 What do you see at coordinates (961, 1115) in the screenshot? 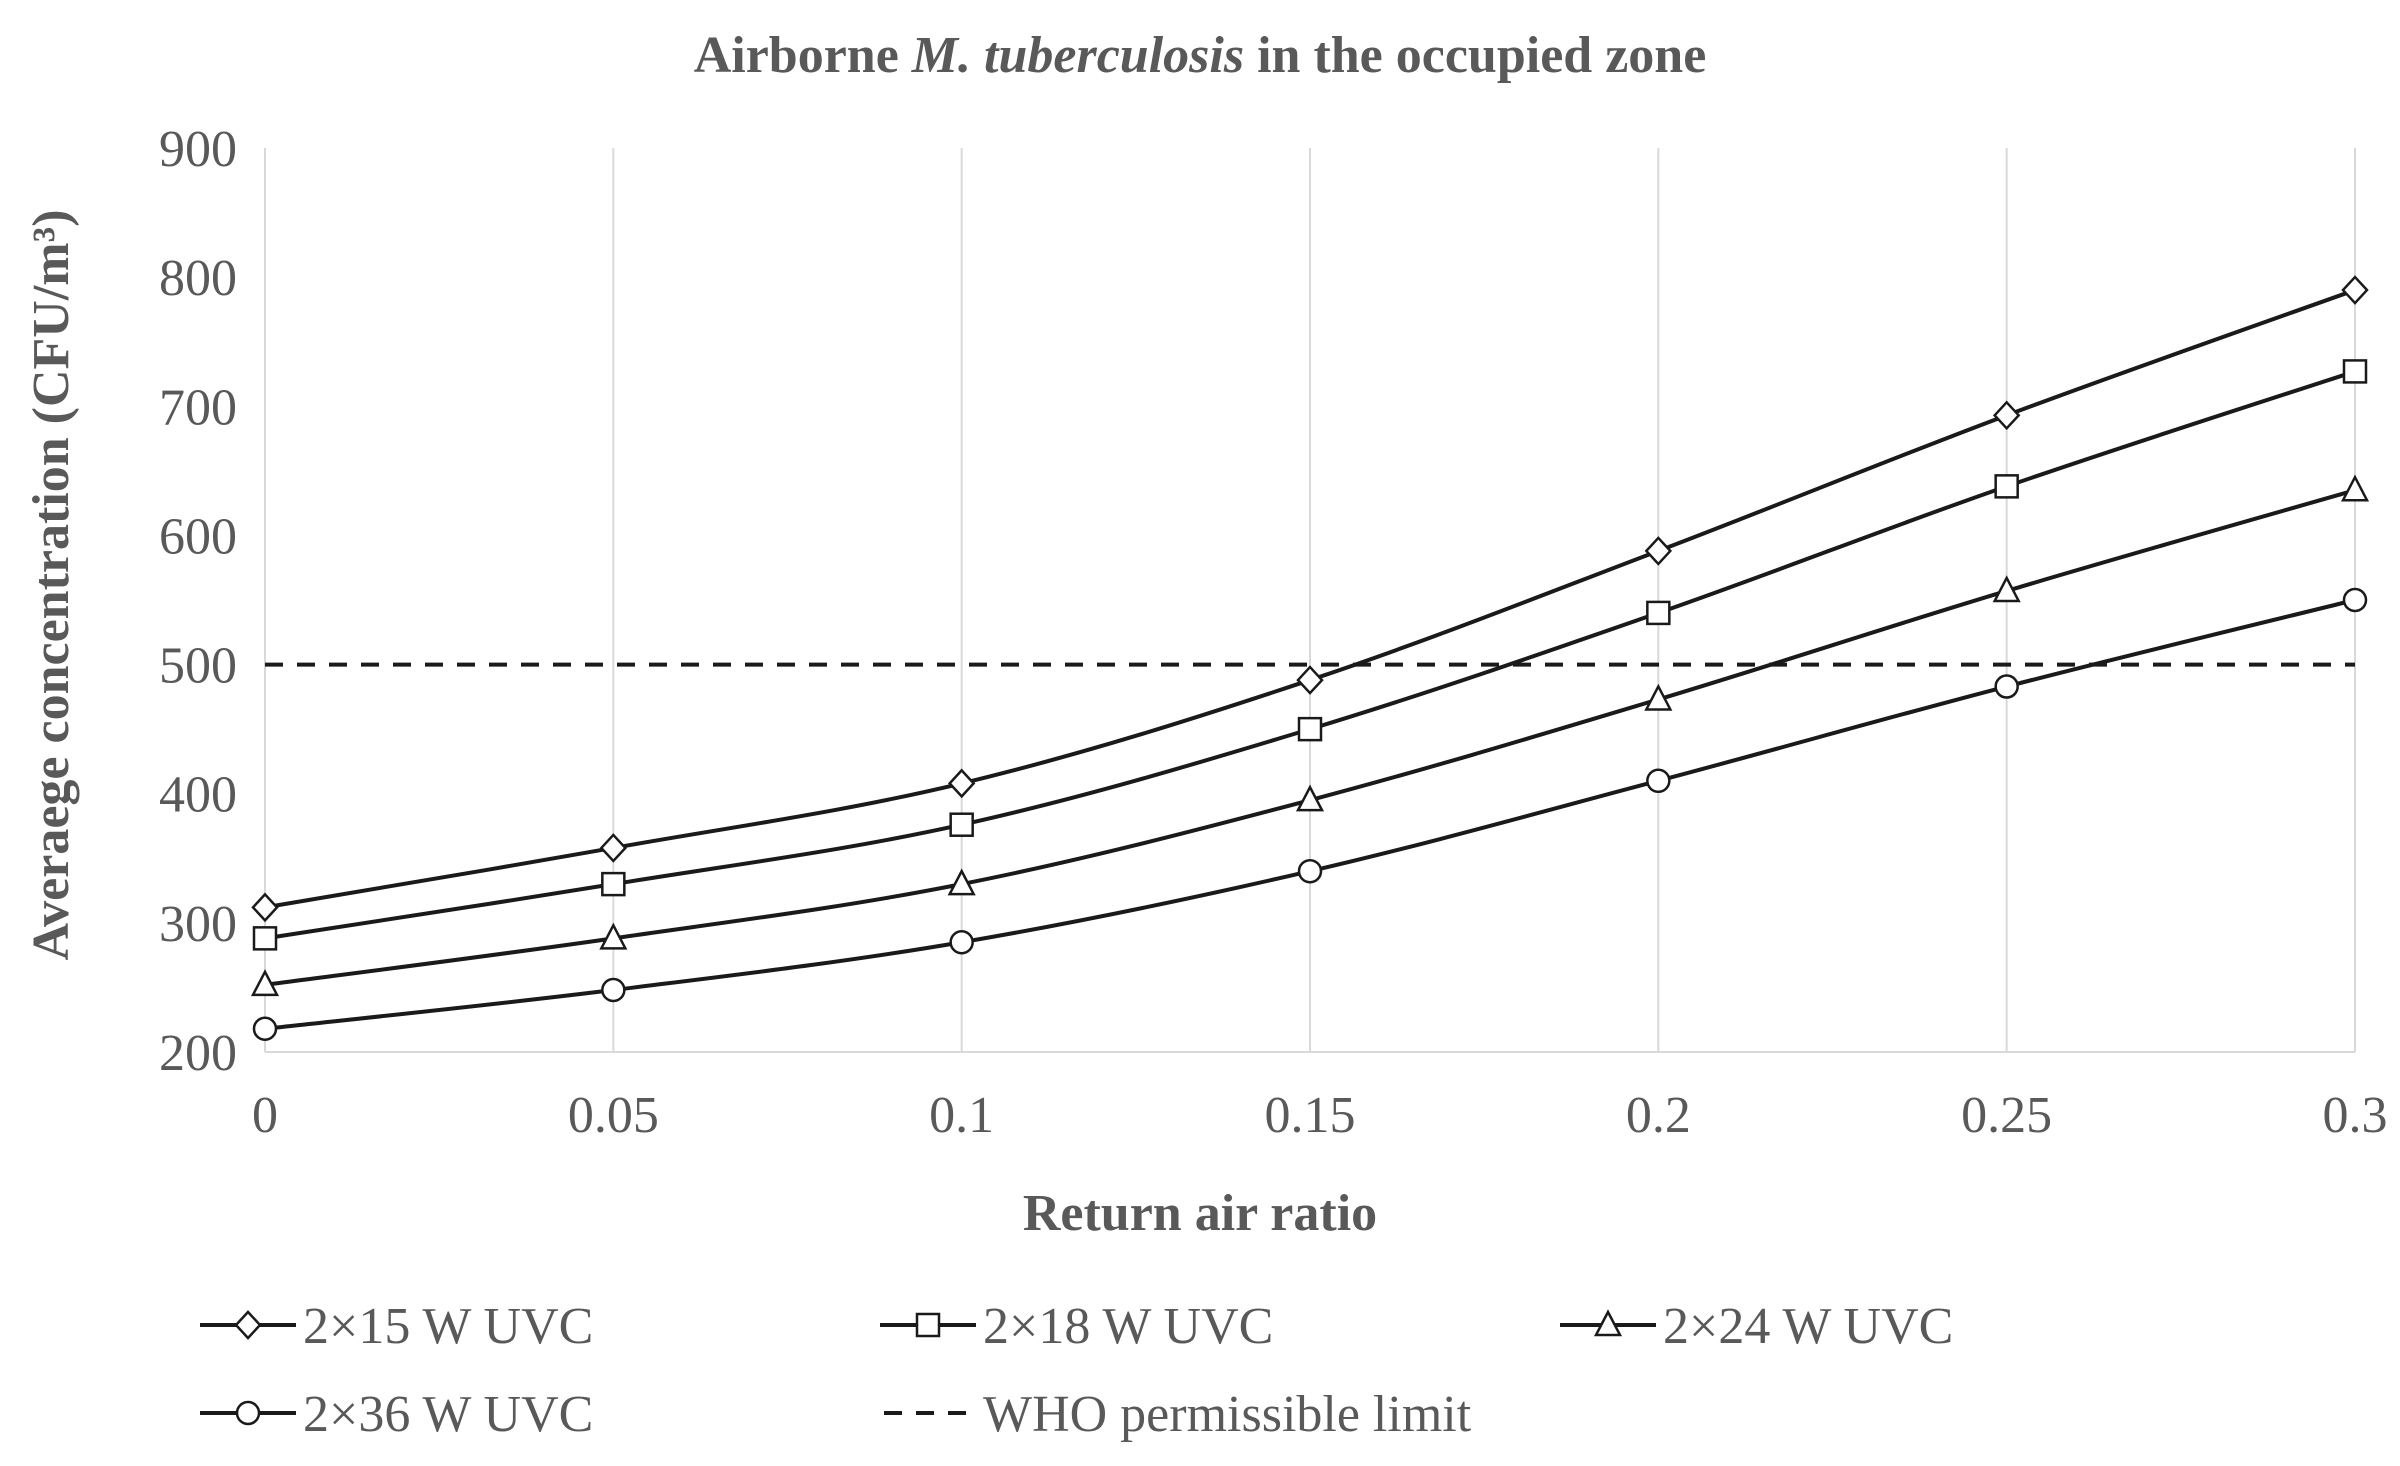
I see `x-tick-label: 0.1` at bounding box center [961, 1115].